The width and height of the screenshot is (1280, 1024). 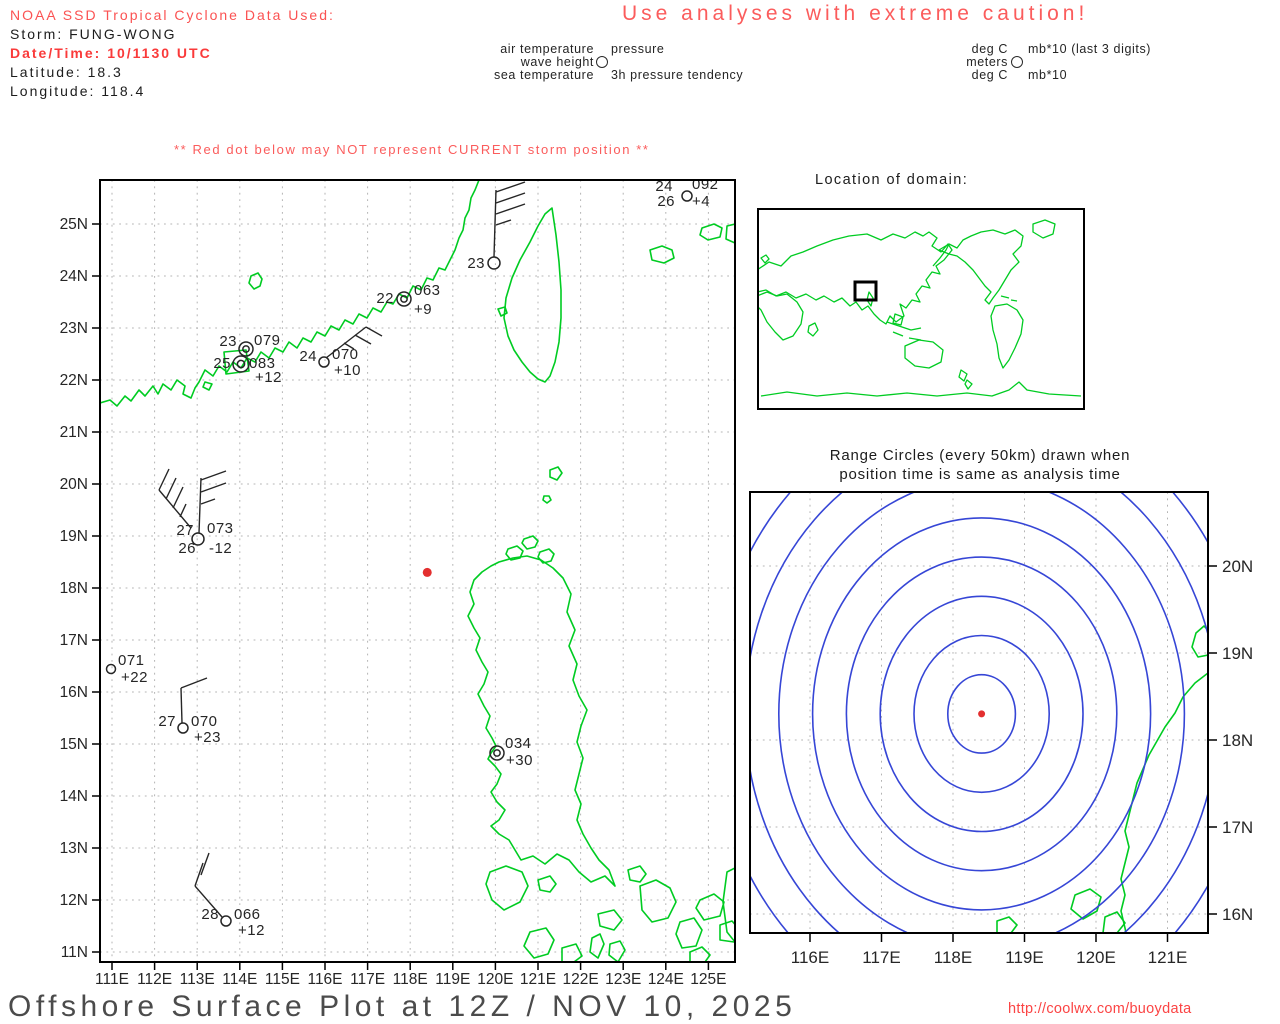 What do you see at coordinates (1237, 740) in the screenshot?
I see `lat-axis-label: 18N` at bounding box center [1237, 740].